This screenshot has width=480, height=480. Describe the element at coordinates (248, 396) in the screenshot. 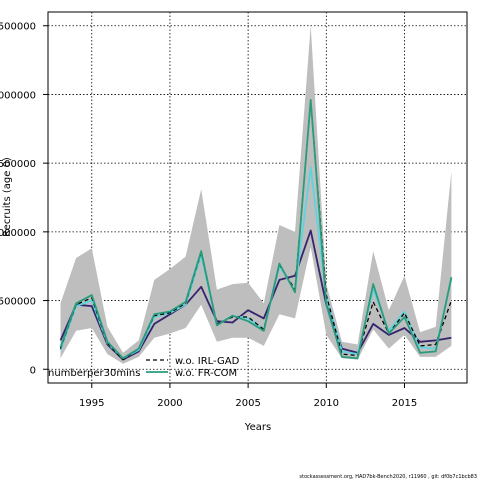

I see `x-axis: 1995 2000 2005 2010 2015` at that location.